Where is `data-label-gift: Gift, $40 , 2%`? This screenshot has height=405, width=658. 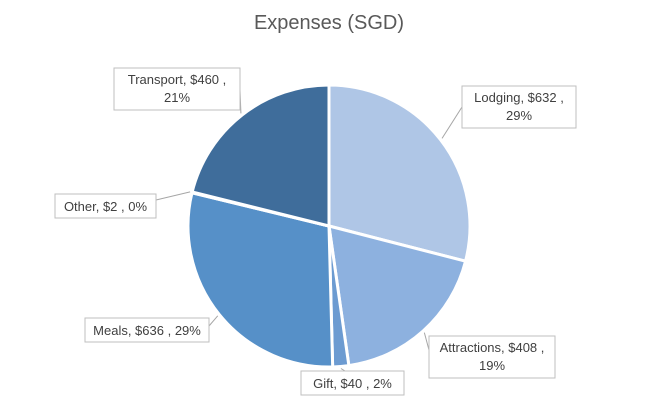 data-label-gift: Gift, $40 , 2% is located at coordinates (352, 383).